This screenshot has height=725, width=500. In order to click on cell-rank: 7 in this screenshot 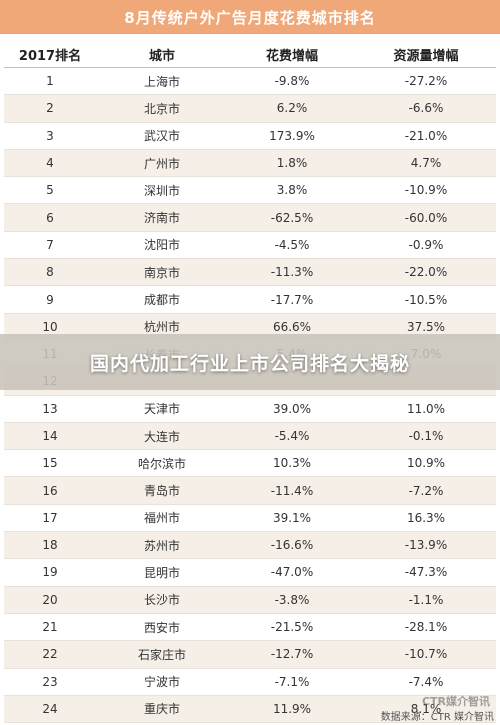, I will do `click(50, 245)`.